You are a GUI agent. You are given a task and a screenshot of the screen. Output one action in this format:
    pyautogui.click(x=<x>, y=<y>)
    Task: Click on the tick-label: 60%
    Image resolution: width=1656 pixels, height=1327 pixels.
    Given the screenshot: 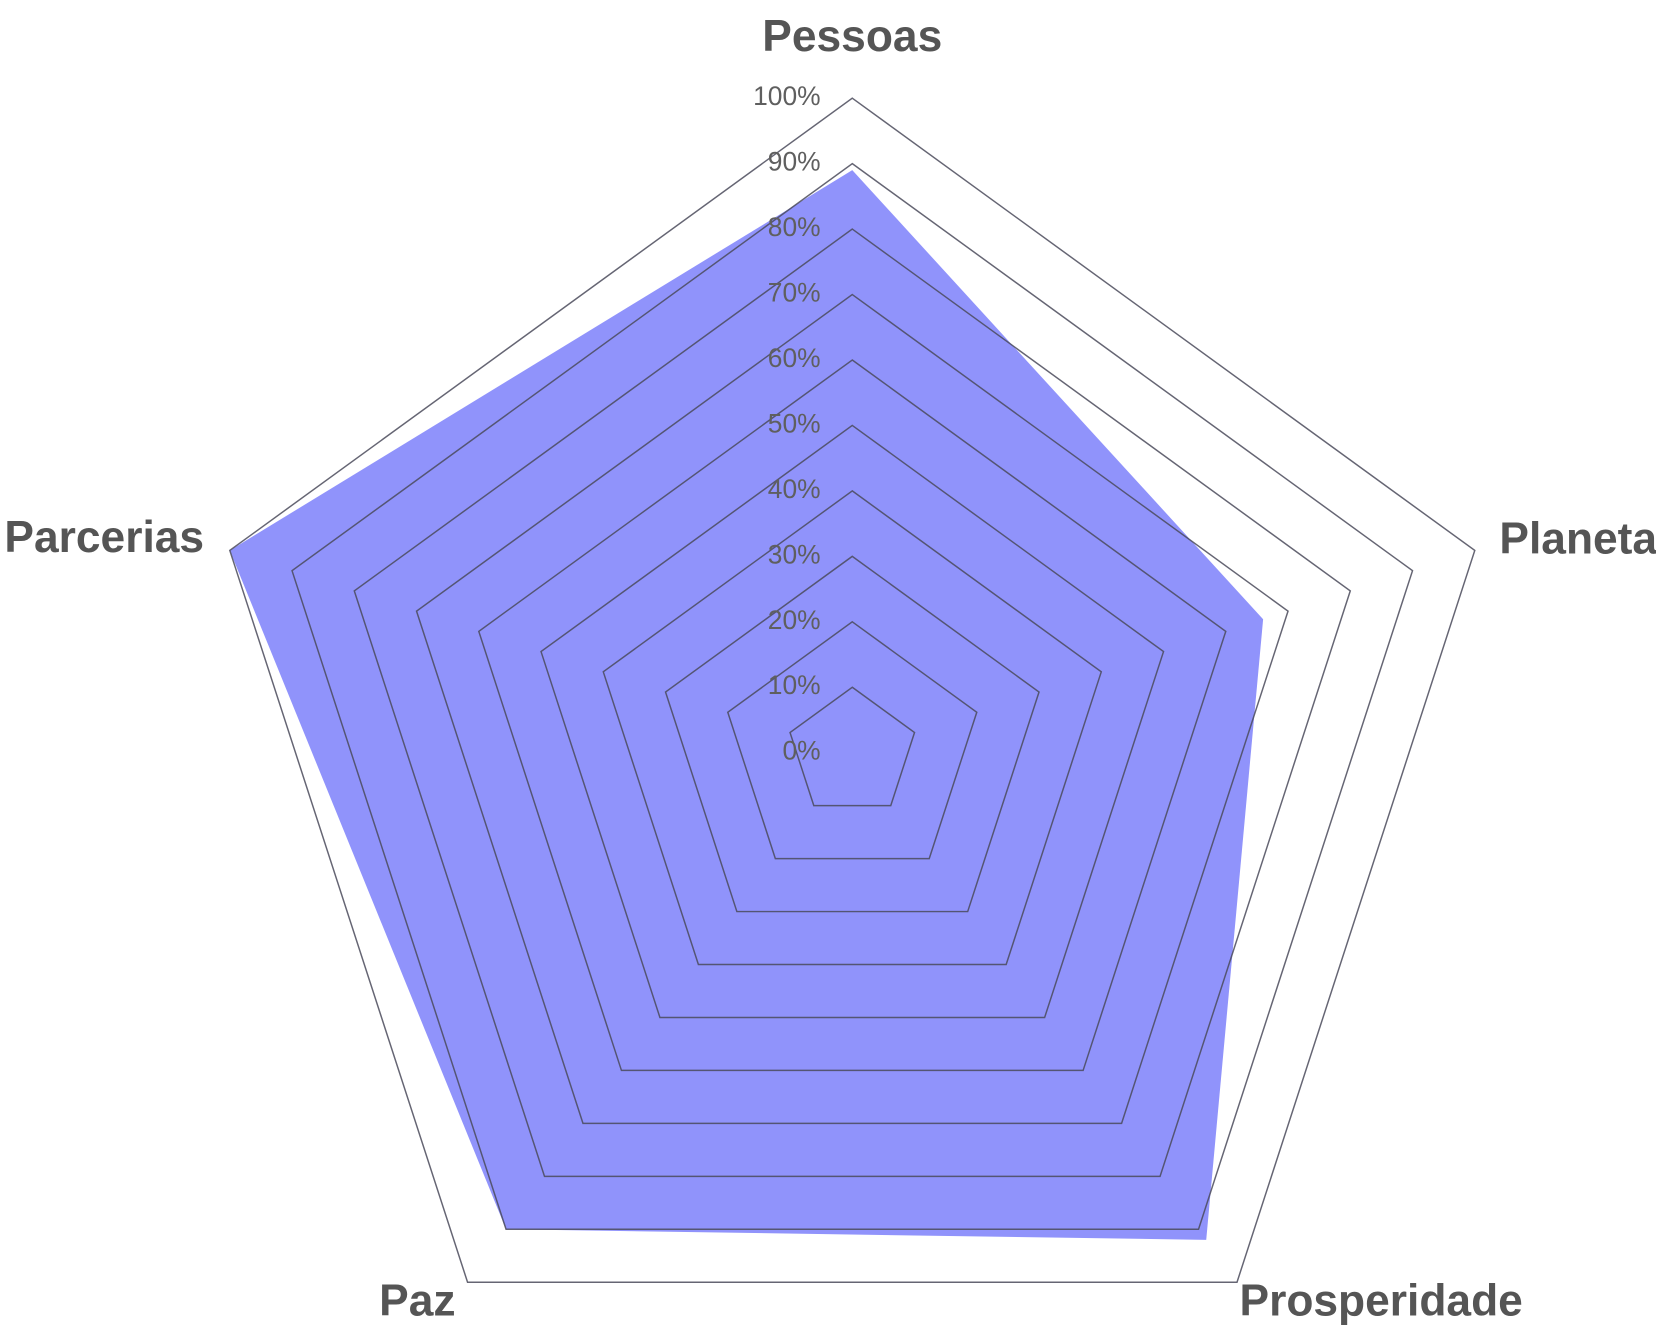 What is the action you would take?
    pyautogui.click(x=794, y=358)
    